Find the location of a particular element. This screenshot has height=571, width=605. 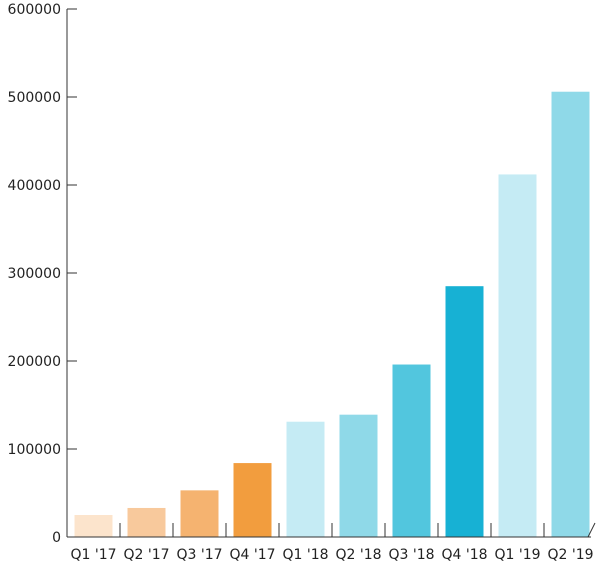

y-tick-label: 300000 is located at coordinates (34, 274).